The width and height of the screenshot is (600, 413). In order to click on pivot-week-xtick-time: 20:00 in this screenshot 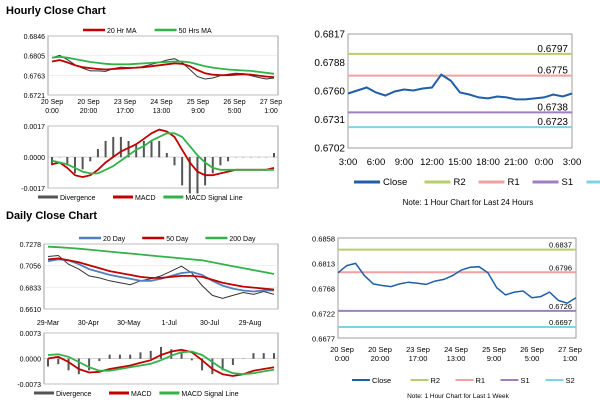, I will do `click(380, 358)`.